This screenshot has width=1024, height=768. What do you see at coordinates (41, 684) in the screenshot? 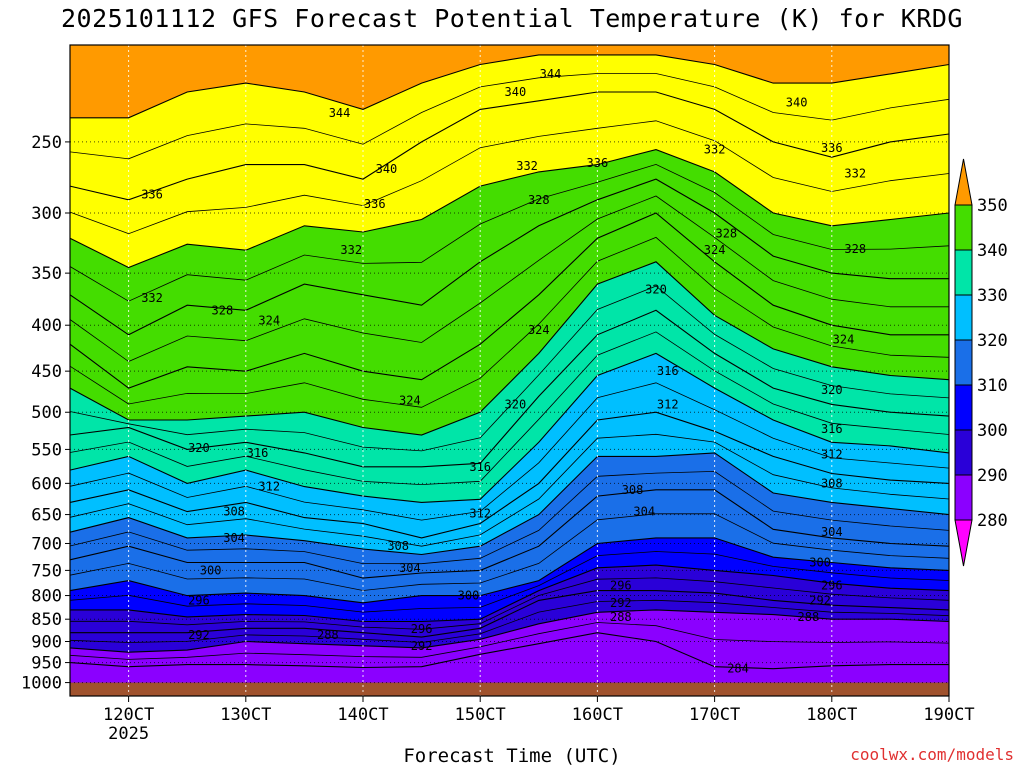
I see `y-tick-label: 1000` at bounding box center [41, 684].